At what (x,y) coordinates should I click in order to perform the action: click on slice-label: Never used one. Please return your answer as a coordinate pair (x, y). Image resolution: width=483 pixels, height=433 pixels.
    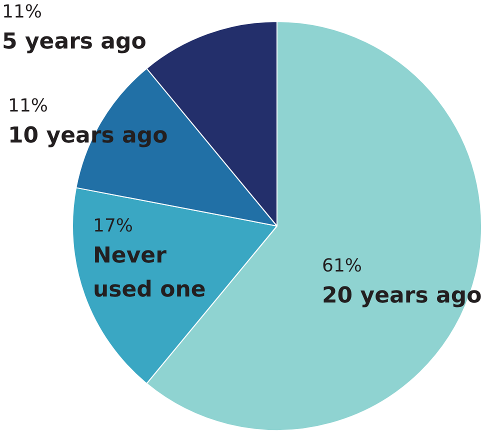
    Looking at the image, I should click on (149, 273).